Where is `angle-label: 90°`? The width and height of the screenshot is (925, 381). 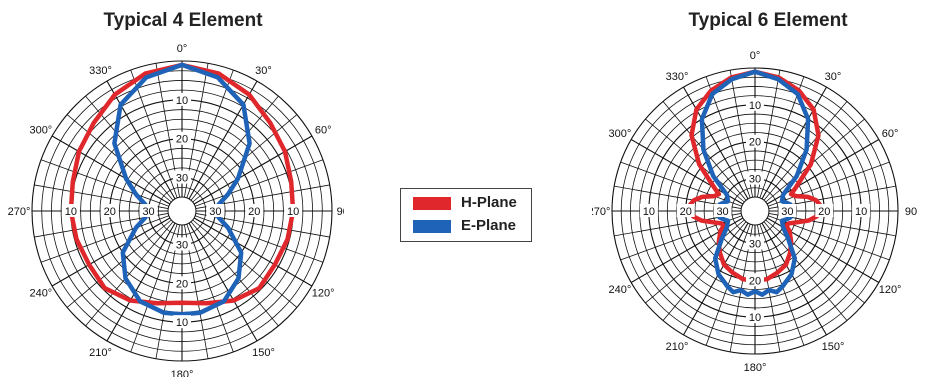
angle-label: 90° is located at coordinates (340, 212).